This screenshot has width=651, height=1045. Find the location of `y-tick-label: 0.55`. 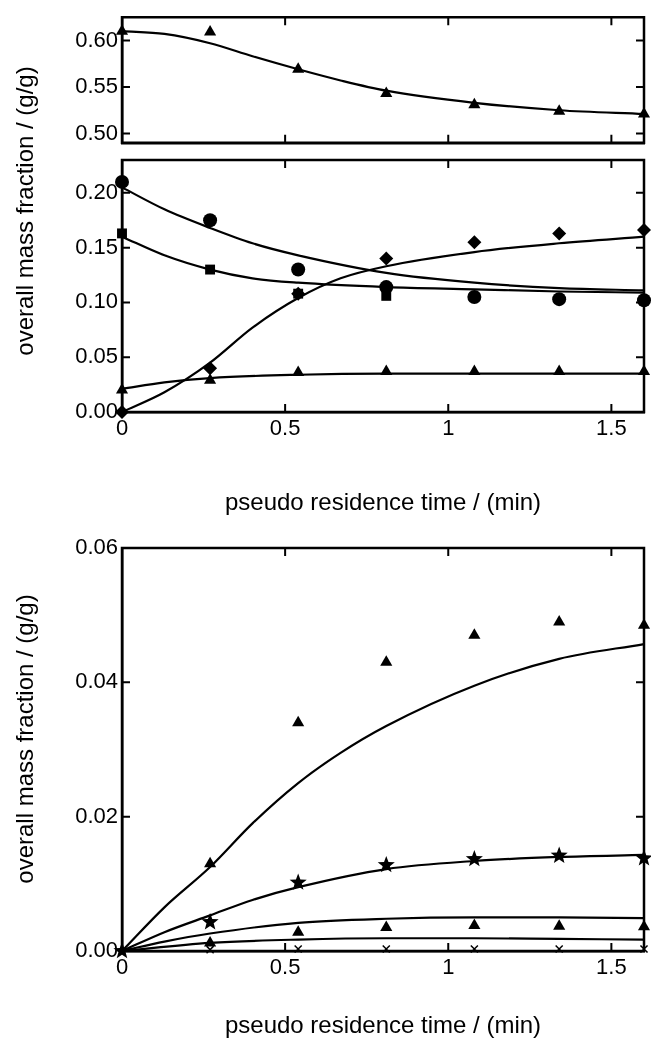

y-tick-label: 0.55 is located at coordinates (96, 86).